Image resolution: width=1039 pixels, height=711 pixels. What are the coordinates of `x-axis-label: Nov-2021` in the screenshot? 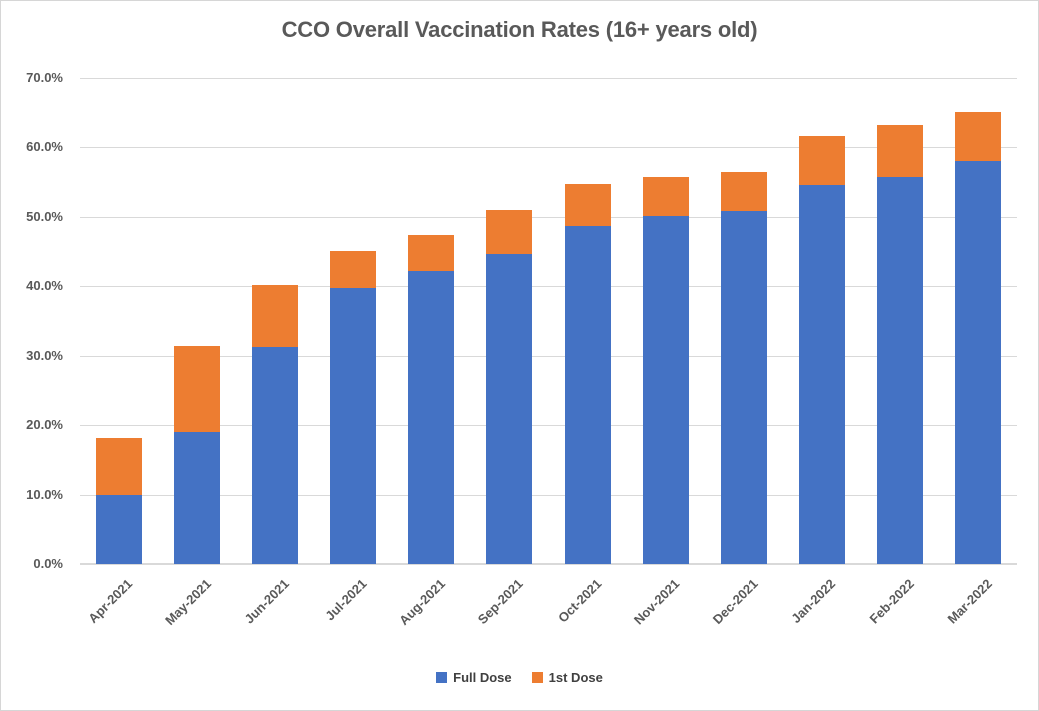 It's located at (656, 602).